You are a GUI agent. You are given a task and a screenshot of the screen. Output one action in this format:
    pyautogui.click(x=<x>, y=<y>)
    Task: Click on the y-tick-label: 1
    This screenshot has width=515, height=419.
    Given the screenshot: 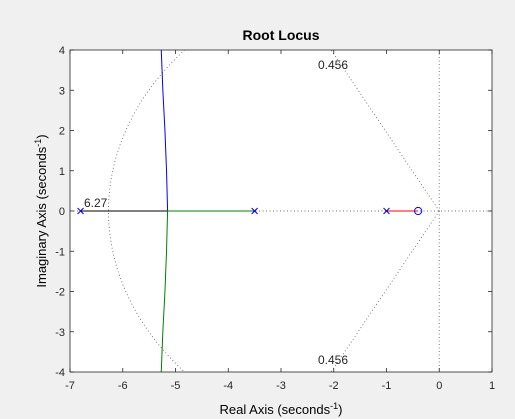 What is the action you would take?
    pyautogui.click(x=62, y=172)
    